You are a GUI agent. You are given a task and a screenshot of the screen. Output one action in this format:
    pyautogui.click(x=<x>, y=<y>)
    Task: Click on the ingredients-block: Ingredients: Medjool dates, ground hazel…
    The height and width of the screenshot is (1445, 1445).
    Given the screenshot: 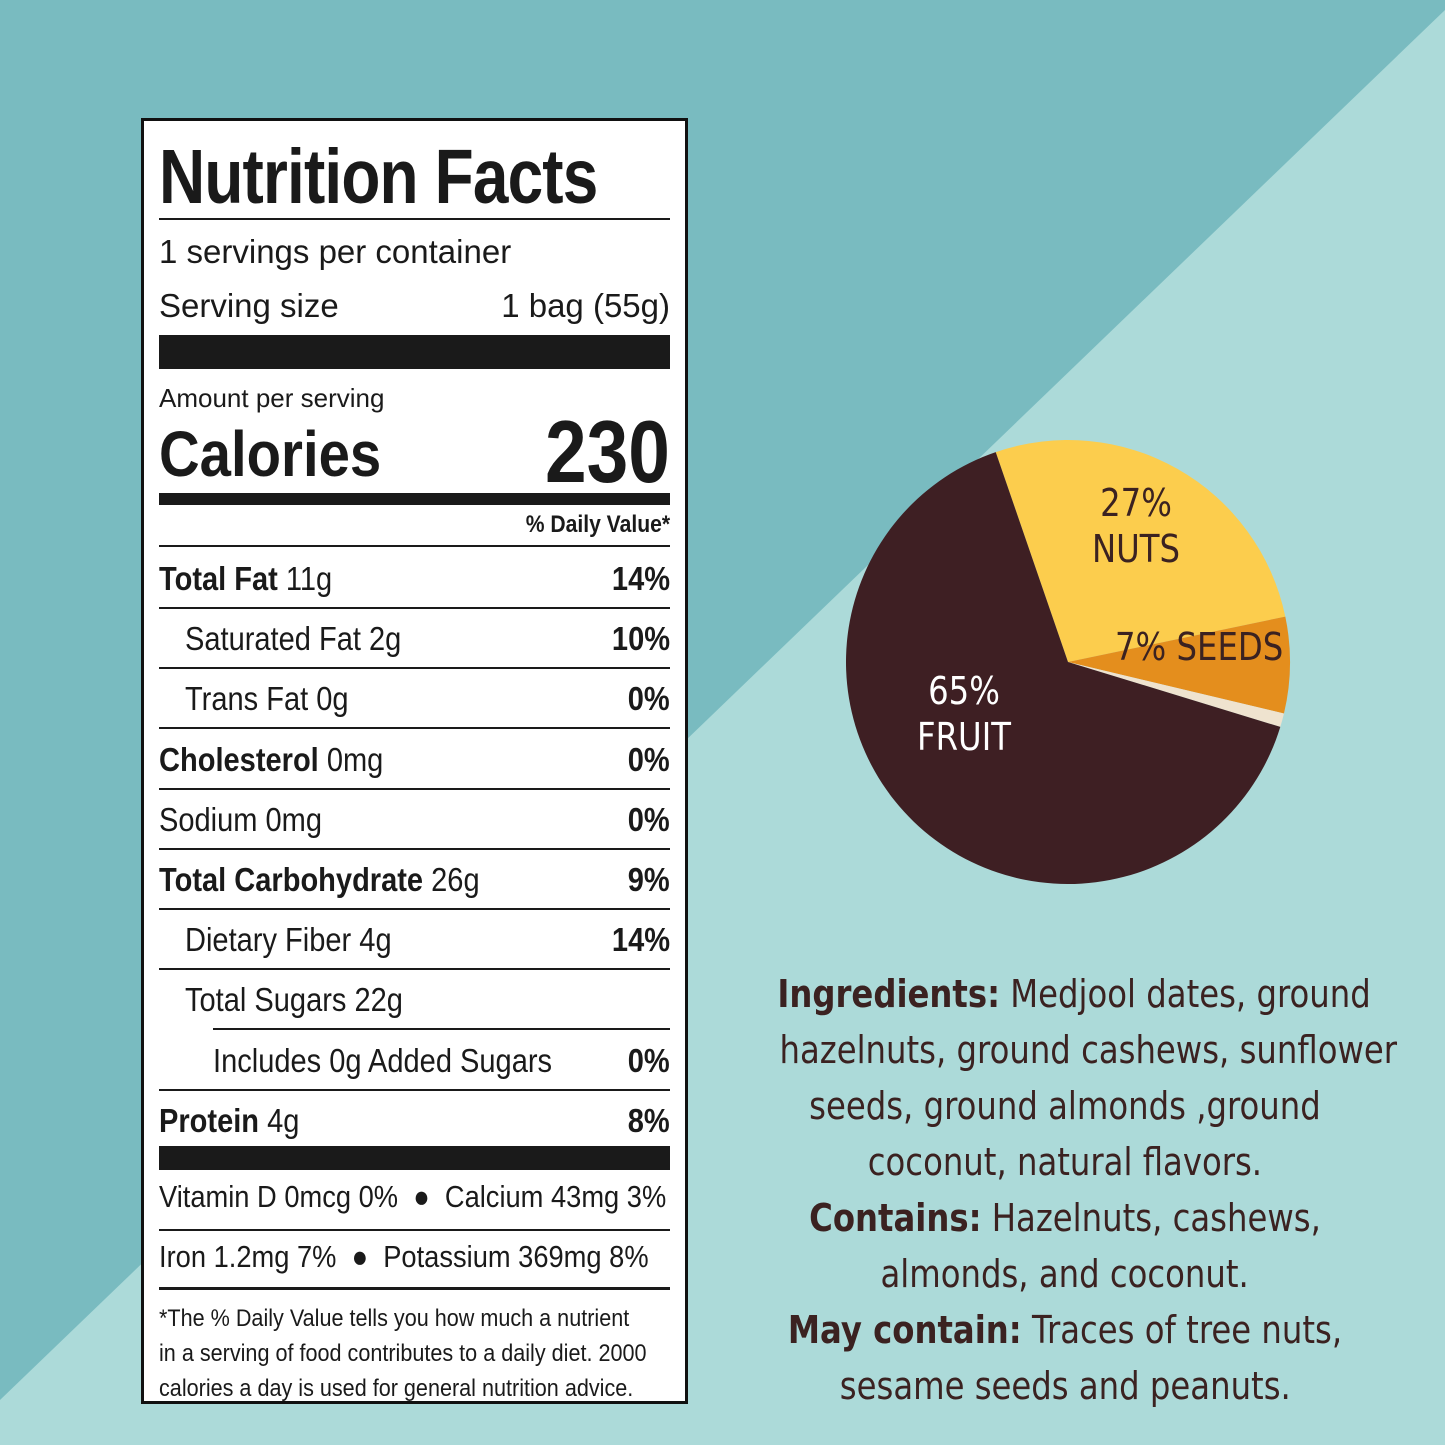 What is the action you would take?
    pyautogui.click(x=1087, y=1190)
    